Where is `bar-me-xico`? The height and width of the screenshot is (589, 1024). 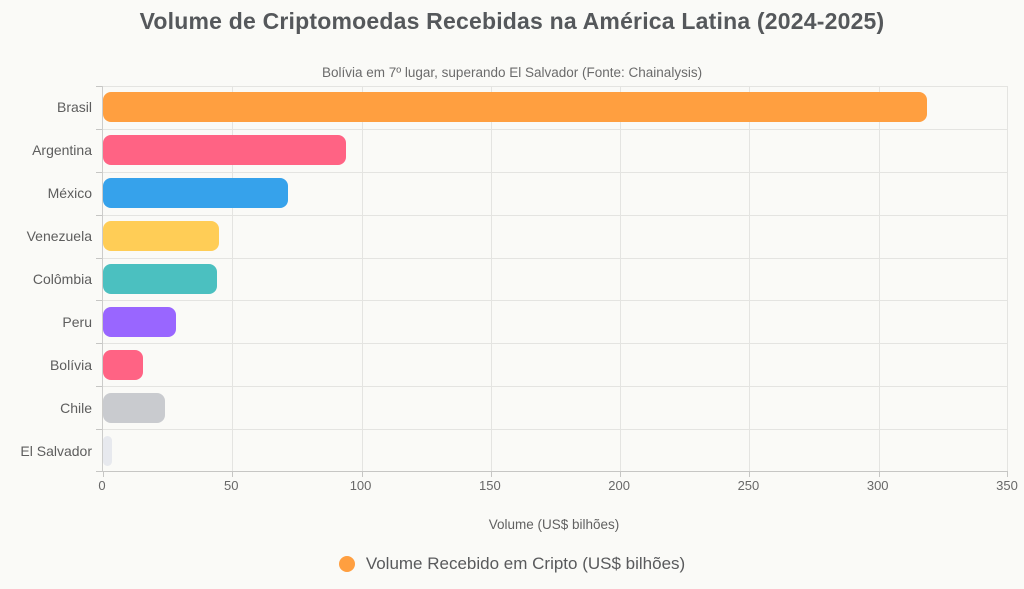 bar-me-xico is located at coordinates (195, 193).